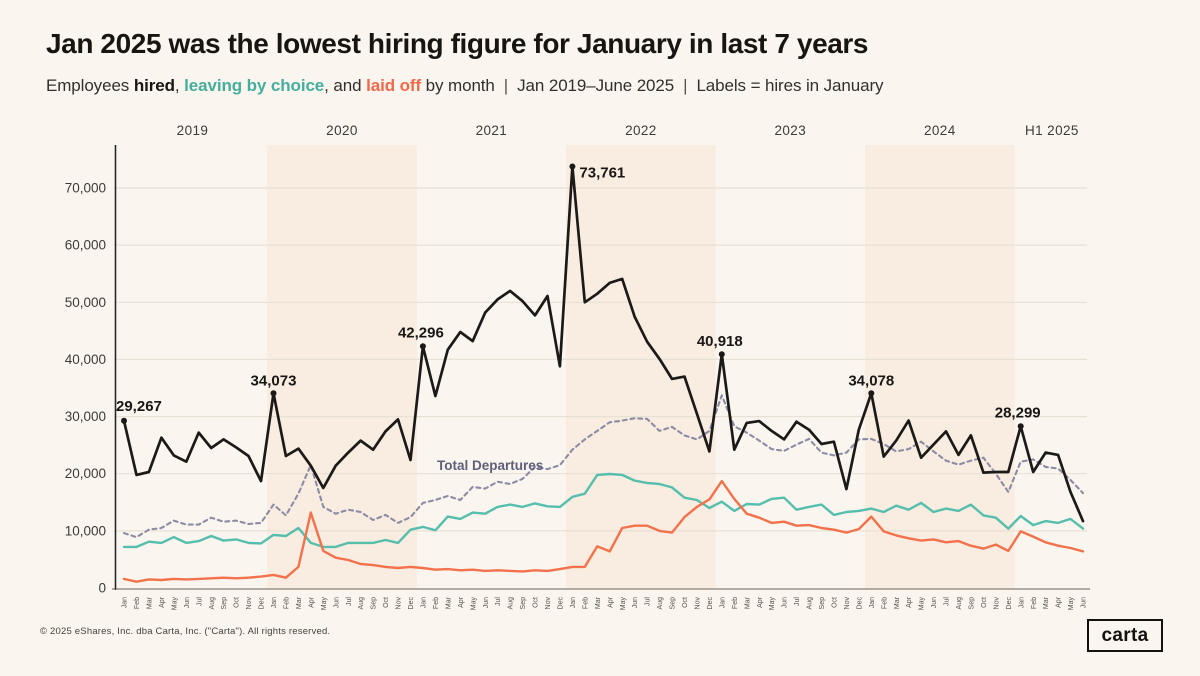 The height and width of the screenshot is (676, 1200). What do you see at coordinates (102, 588) in the screenshot?
I see `y-tick-label: 0` at bounding box center [102, 588].